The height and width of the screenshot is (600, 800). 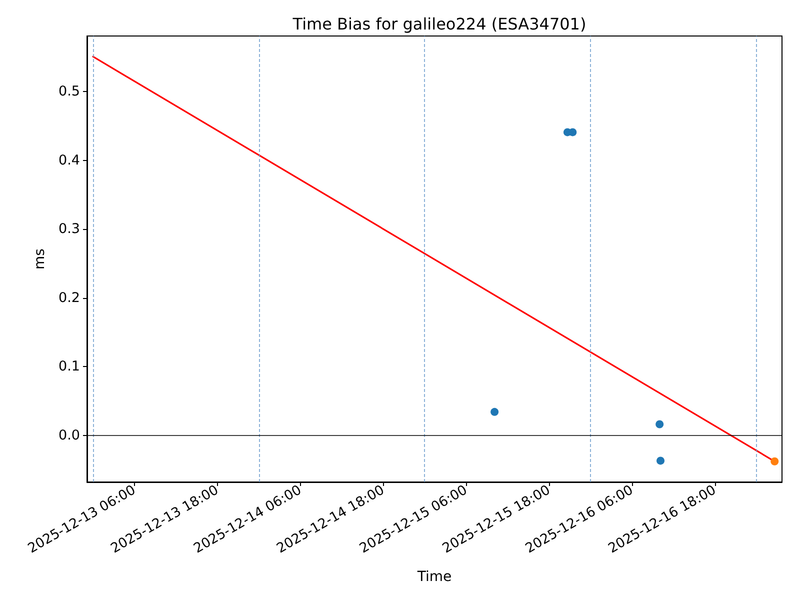 I want to click on chart-title: Time Bias for galileo224 (ESA34701), so click(x=439, y=24).